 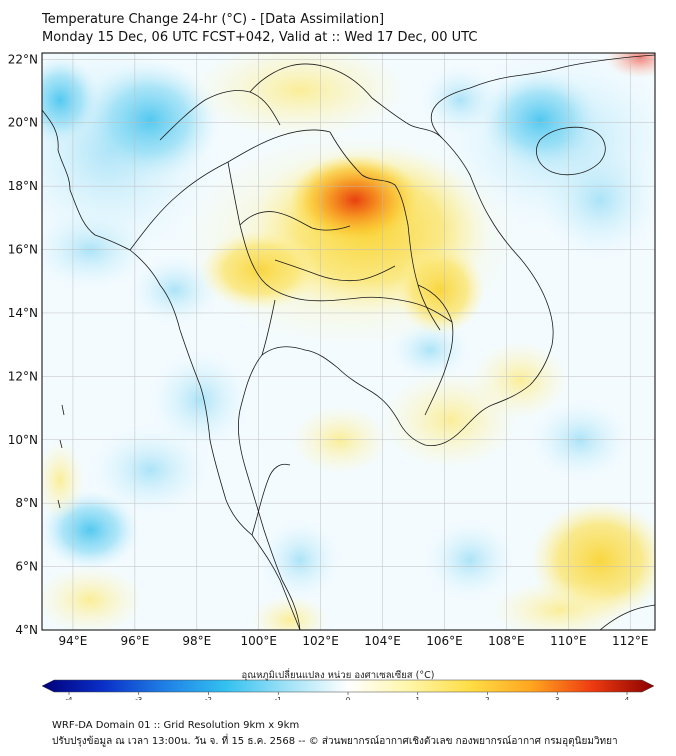 What do you see at coordinates (506, 641) in the screenshot?
I see `longitude-label: 108°E` at bounding box center [506, 641].